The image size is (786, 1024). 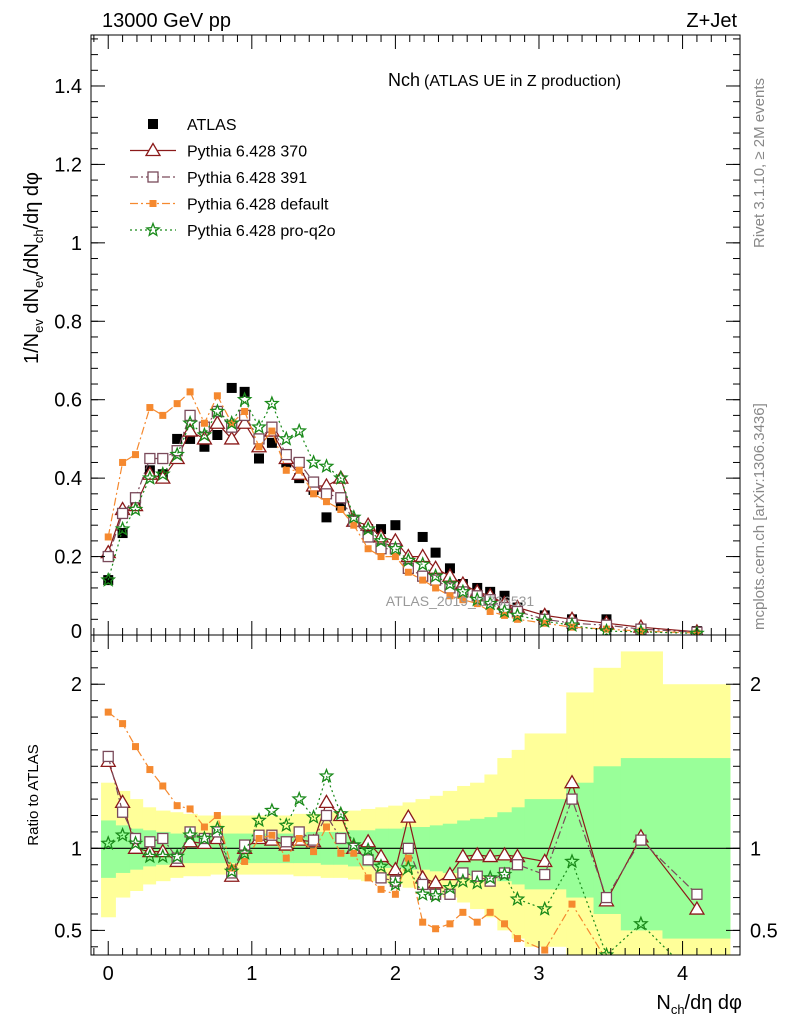 I want to click on y-tick-label: 0.6, so click(x=68, y=401).